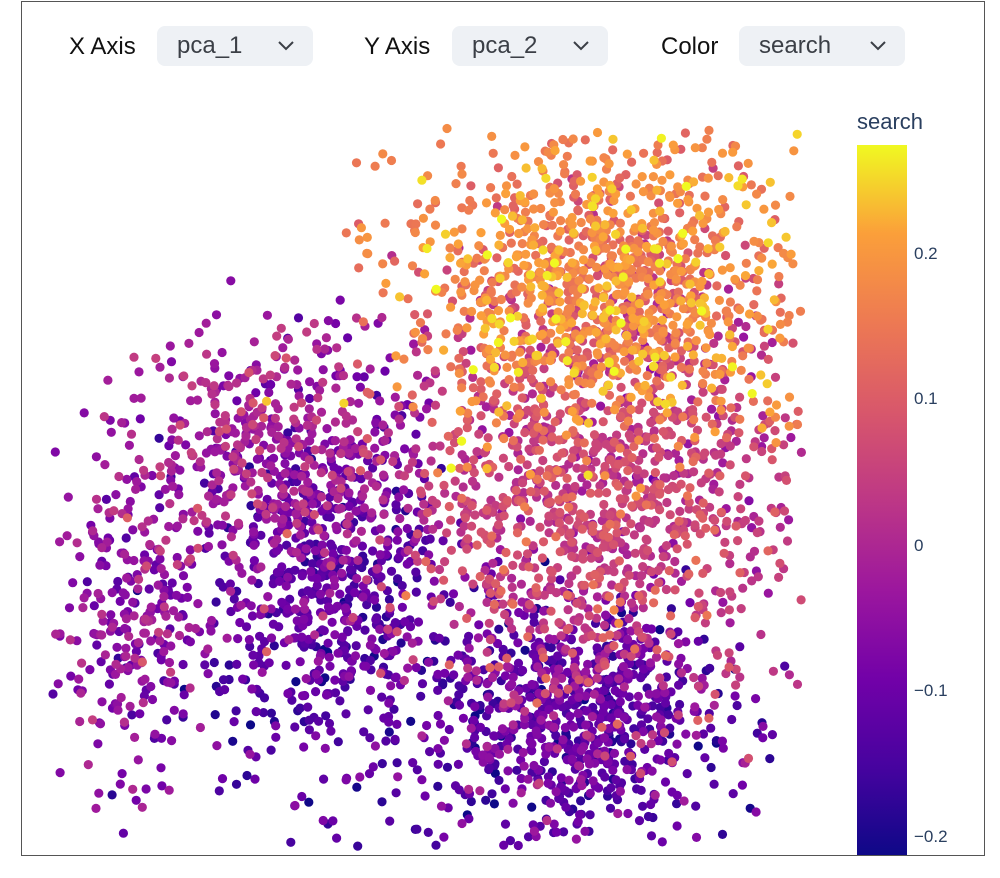  What do you see at coordinates (530, 46) in the screenshot?
I see `y-axis-select: pca_2` at bounding box center [530, 46].